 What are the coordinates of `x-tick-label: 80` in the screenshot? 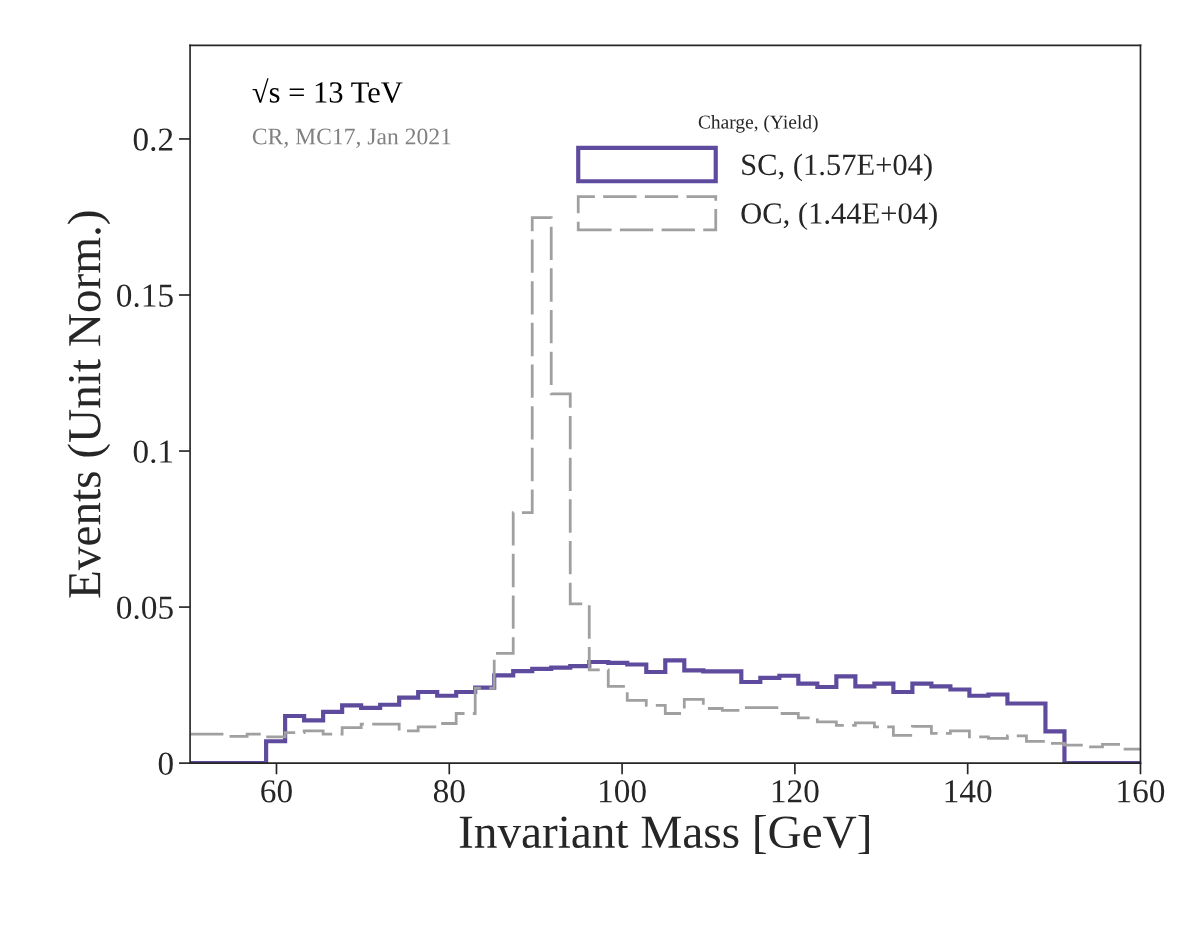 It's located at (449, 791).